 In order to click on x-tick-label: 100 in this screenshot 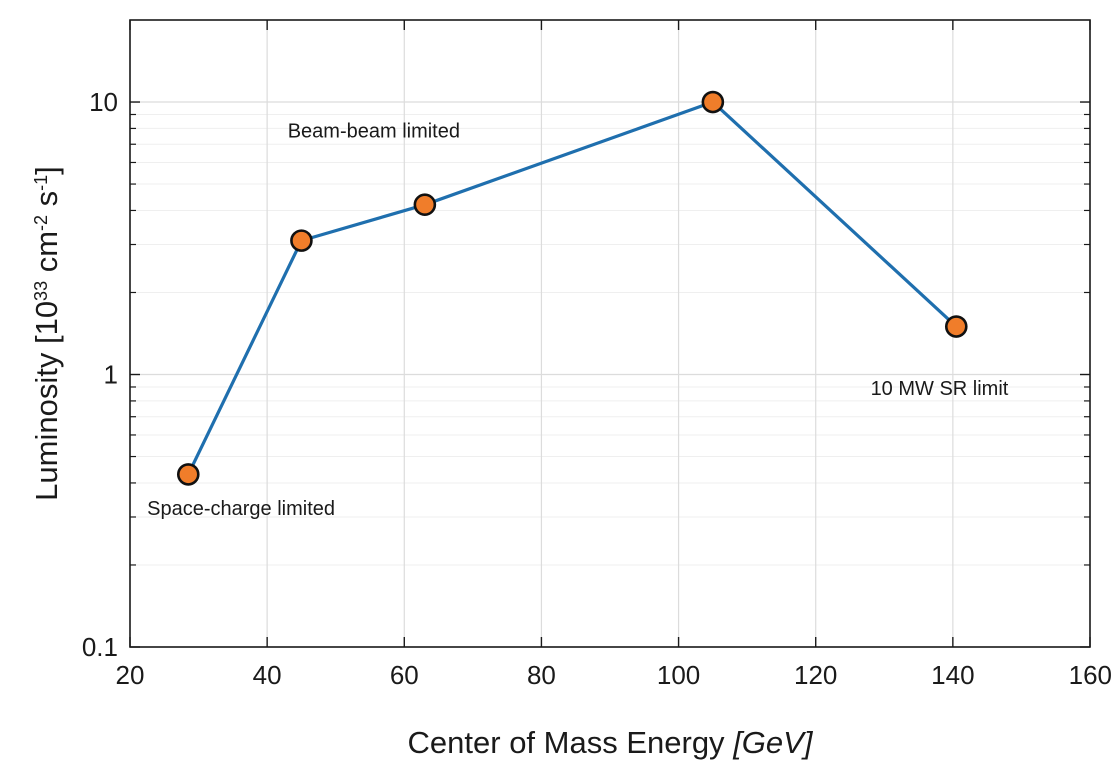, I will do `click(678, 675)`.